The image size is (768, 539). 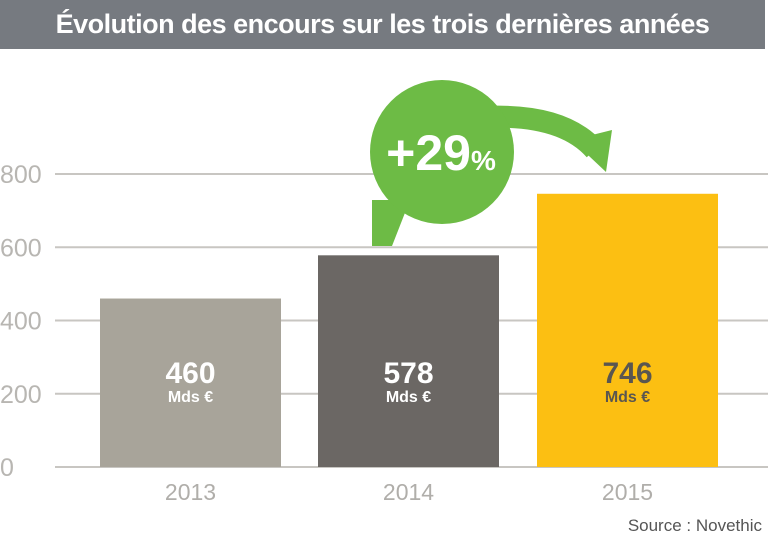 What do you see at coordinates (391, 223) in the screenshot?
I see `growth-bubble-tail` at bounding box center [391, 223].